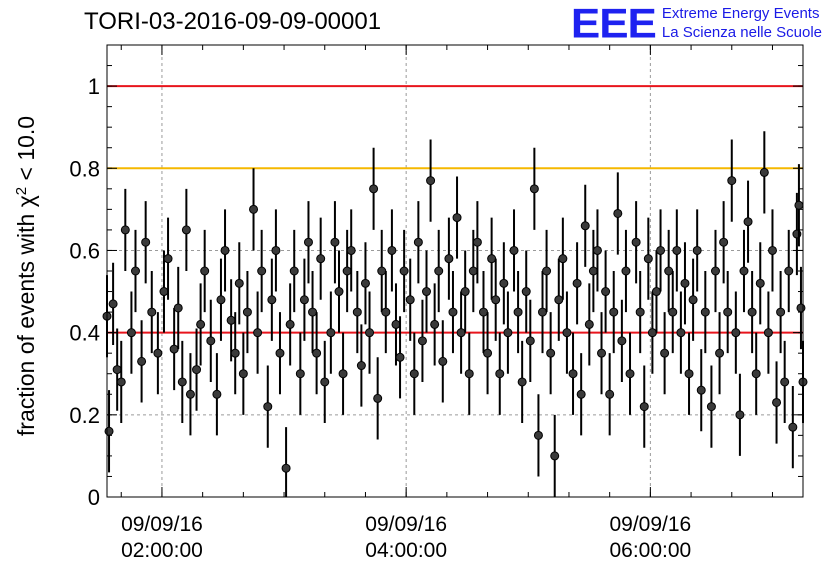 Image resolution: width=836 pixels, height=572 pixels. Describe the element at coordinates (84, 333) in the screenshot. I see `y-tick-label: 0.4` at that location.